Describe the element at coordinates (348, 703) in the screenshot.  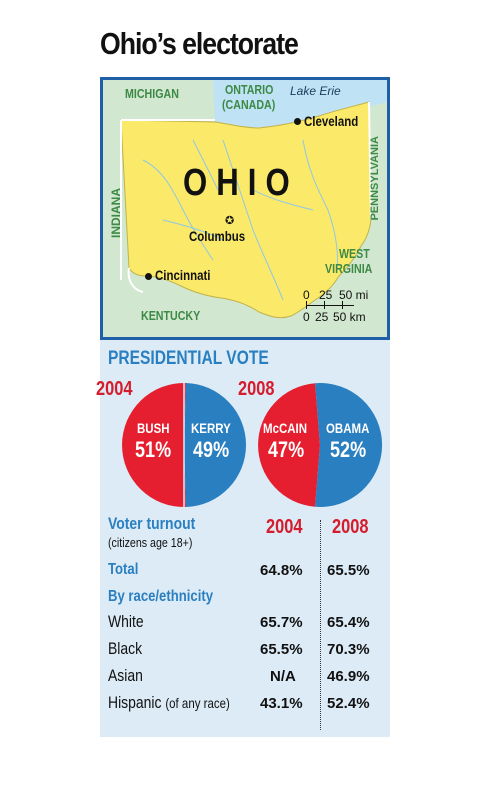
I see `row-hispanic-2008: 52.4%` at that location.